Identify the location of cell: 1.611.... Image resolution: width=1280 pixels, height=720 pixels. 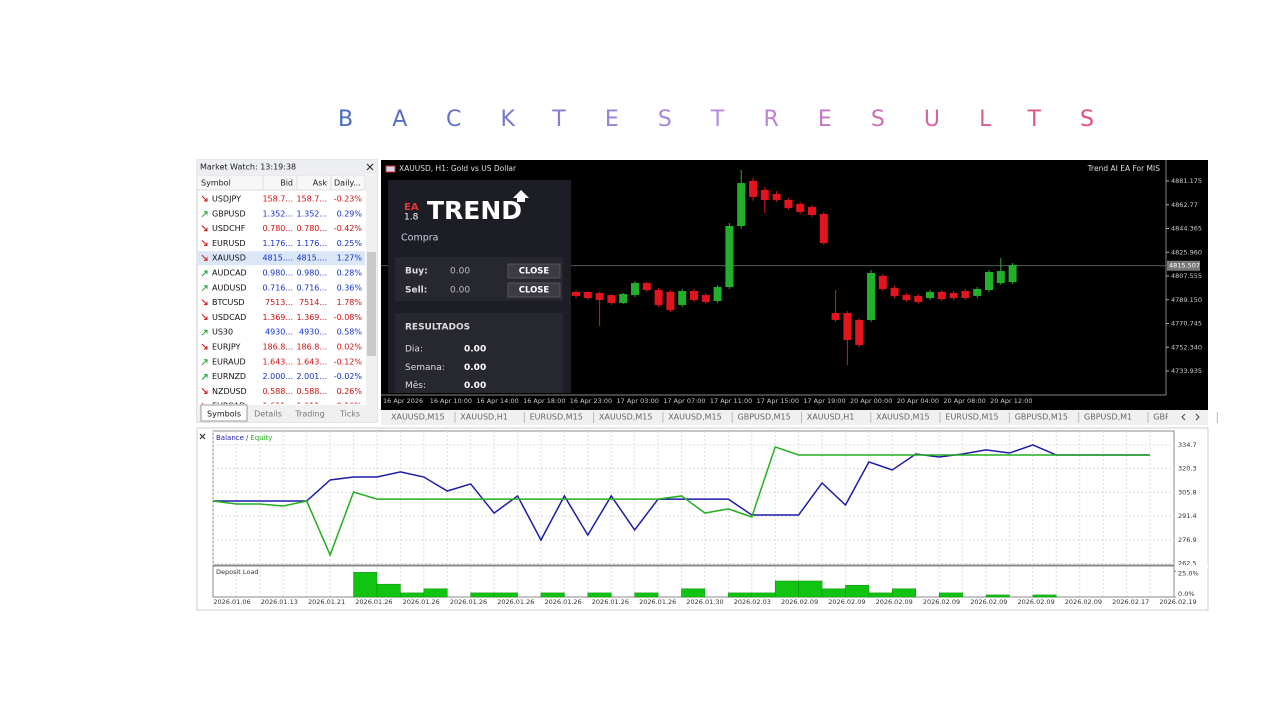
(277, 406).